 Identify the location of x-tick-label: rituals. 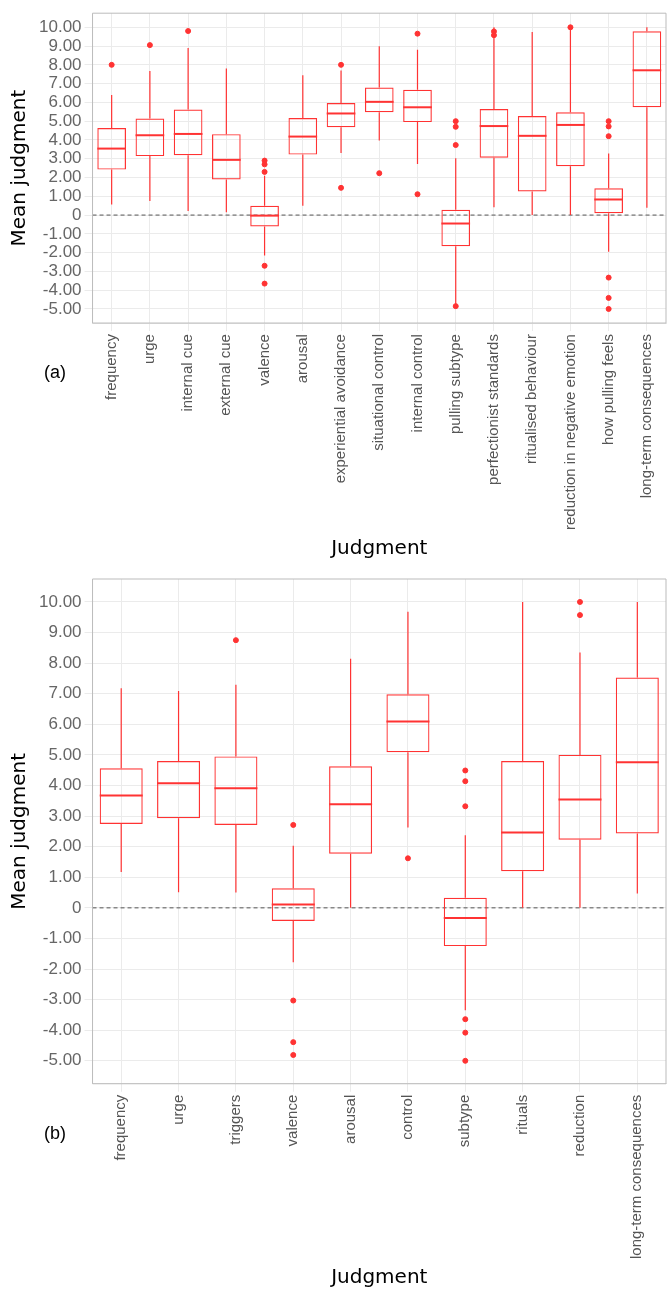
(521, 1114).